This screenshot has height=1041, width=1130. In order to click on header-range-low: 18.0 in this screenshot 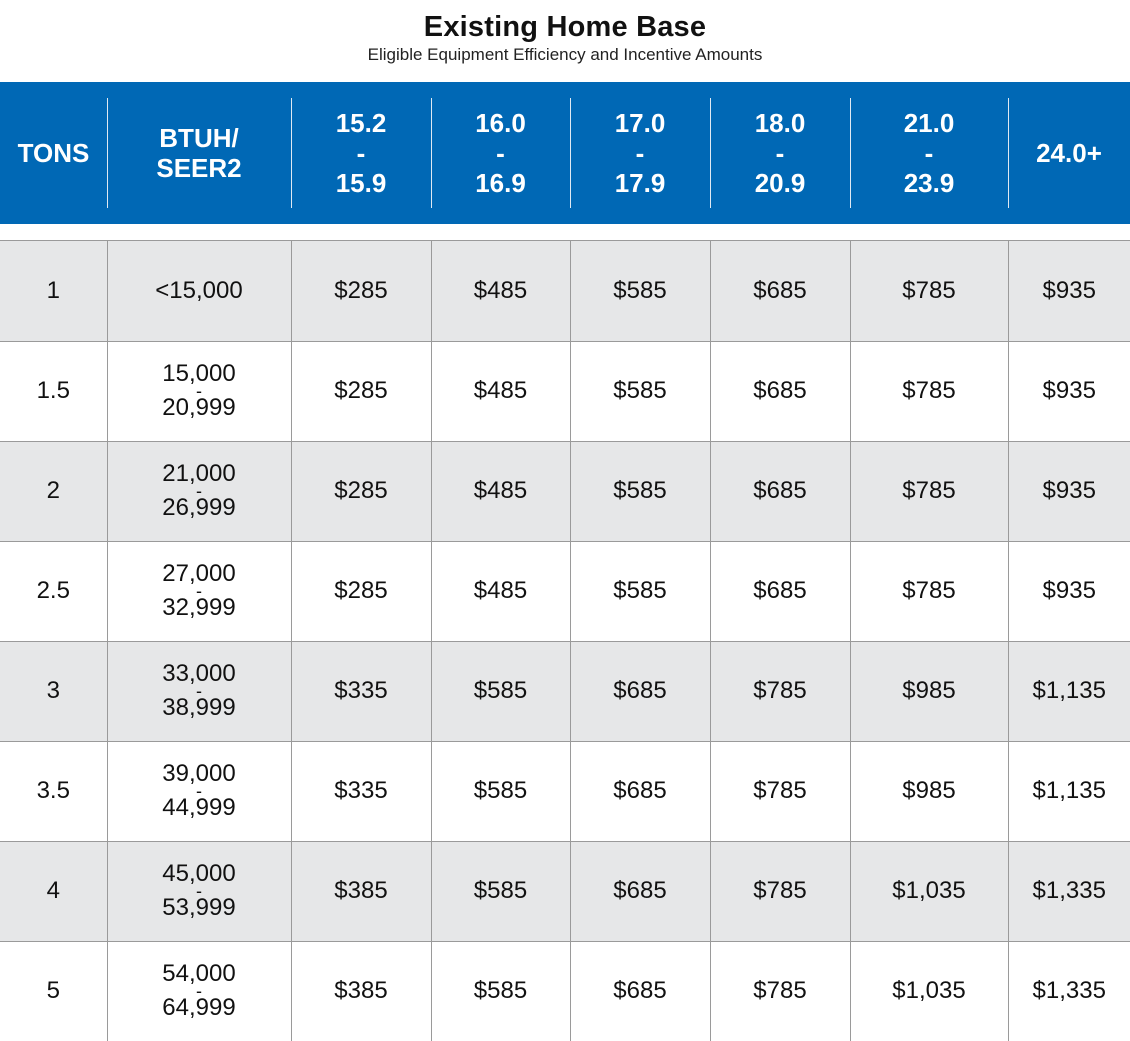, I will do `click(780, 123)`.